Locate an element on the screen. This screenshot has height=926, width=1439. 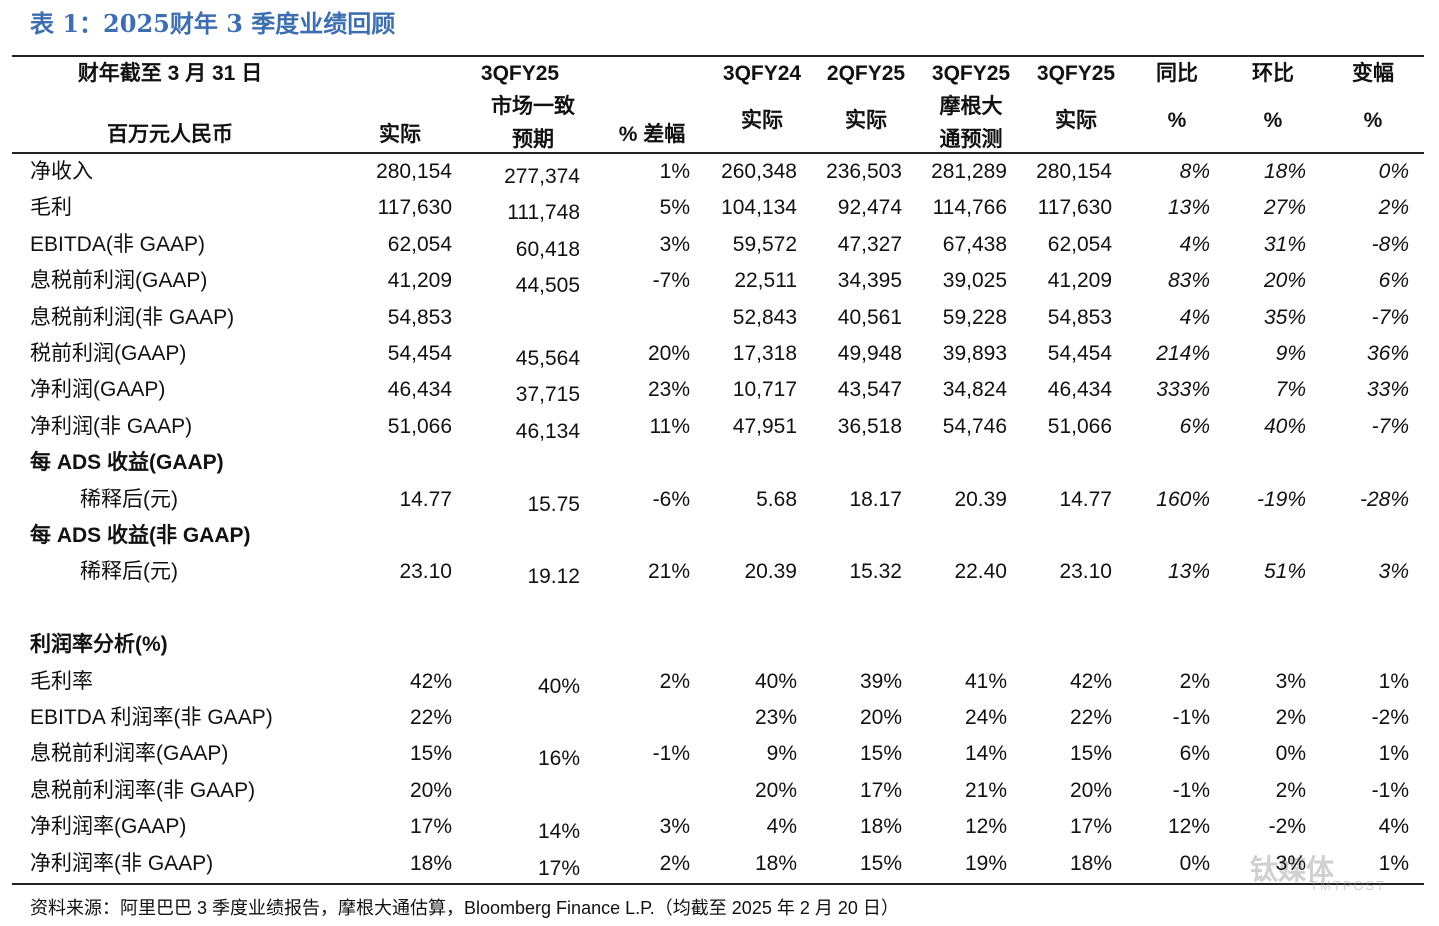
cell: 114,766 is located at coordinates (969, 208).